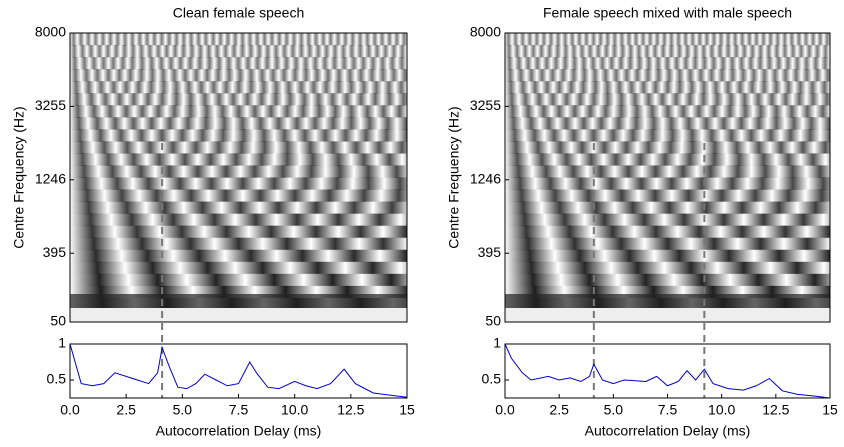  I want to click on plot-frame, so click(238, 371).